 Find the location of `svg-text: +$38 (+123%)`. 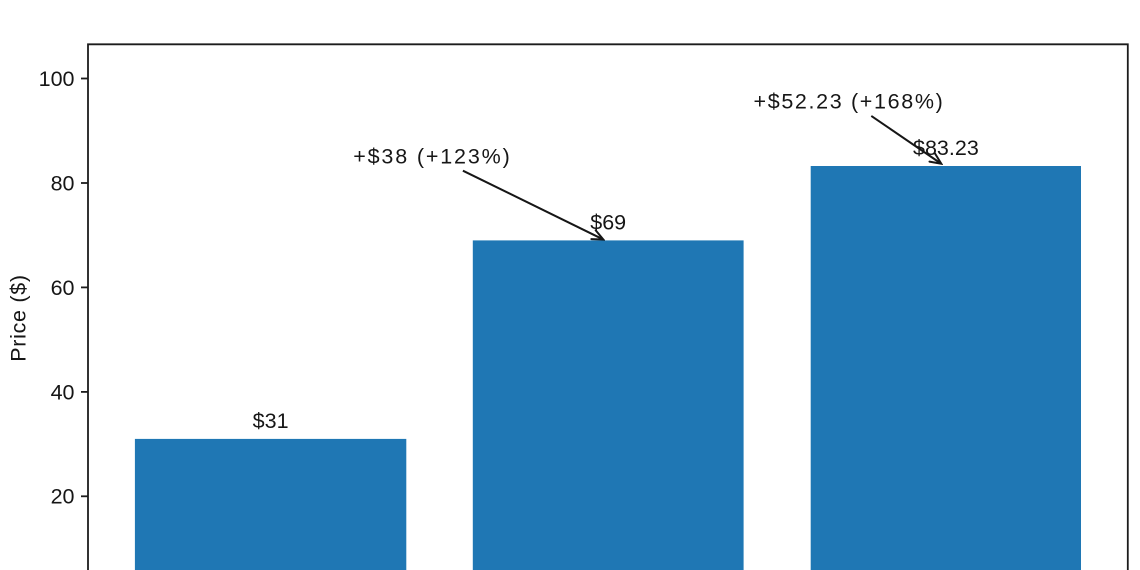

svg-text: +$38 (+123%) is located at coordinates (432, 157).